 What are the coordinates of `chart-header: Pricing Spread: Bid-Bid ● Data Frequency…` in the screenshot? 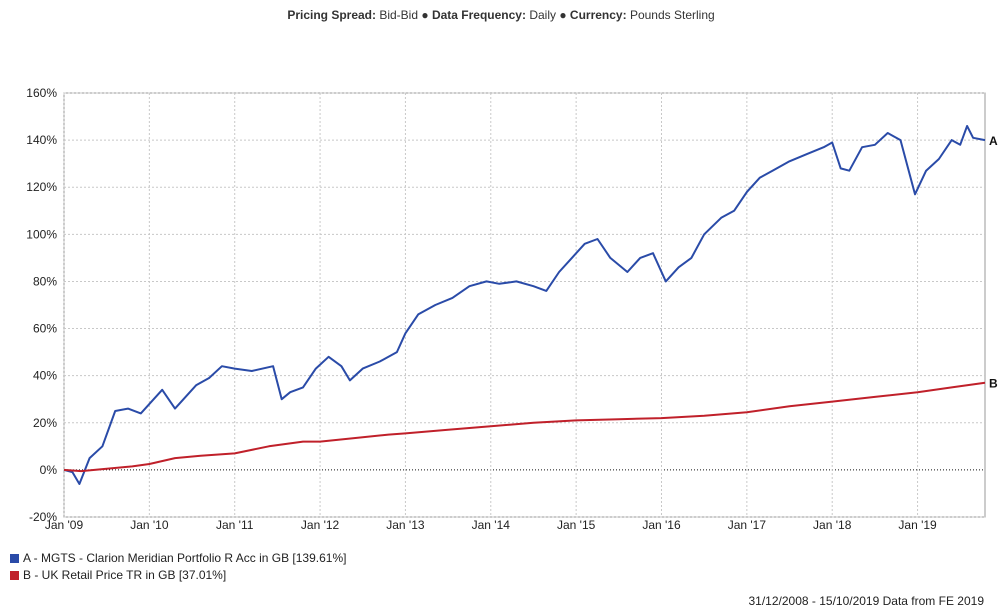 It's located at (501, 15).